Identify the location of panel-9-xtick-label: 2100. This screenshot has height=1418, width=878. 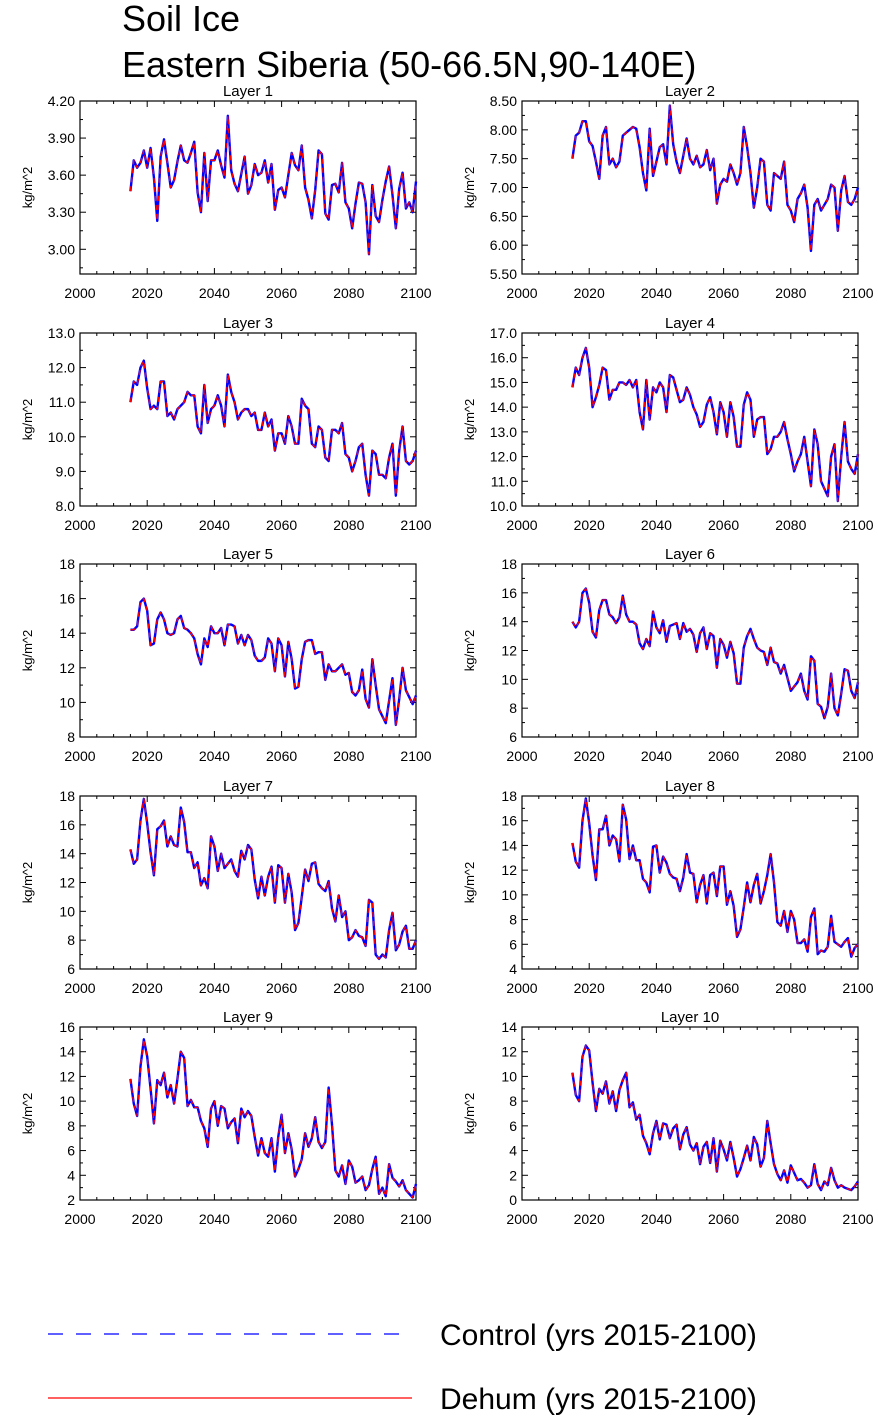
(415, 1219).